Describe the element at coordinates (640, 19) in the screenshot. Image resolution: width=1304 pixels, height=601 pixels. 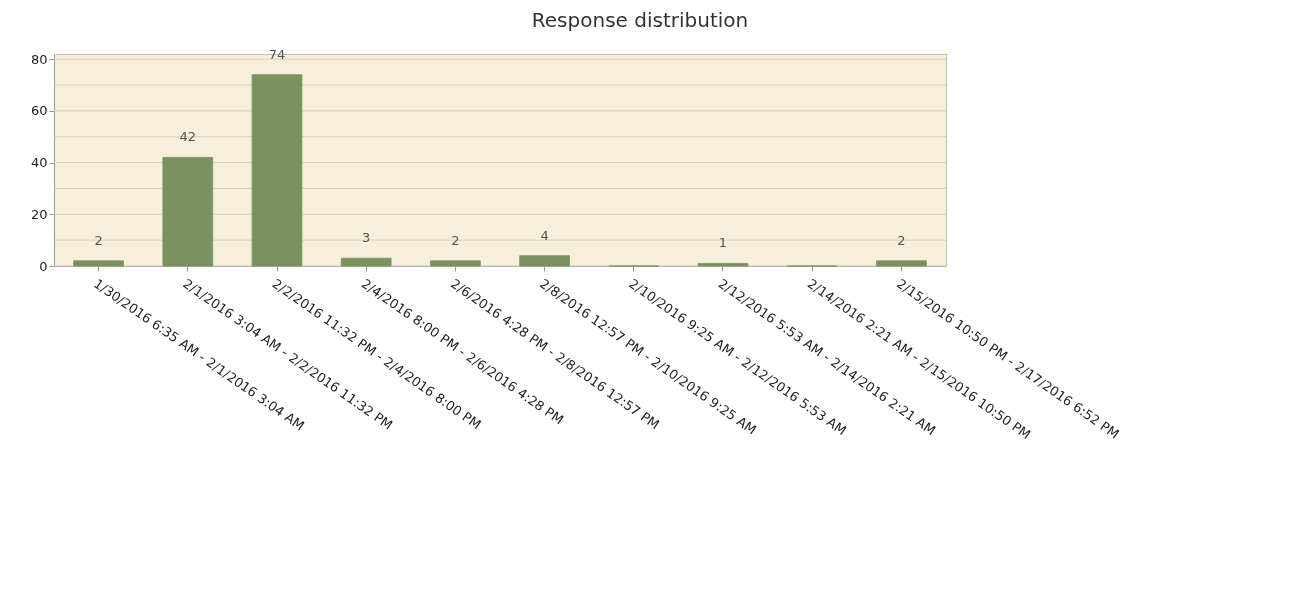
I see `chart-title: Response distribution` at that location.